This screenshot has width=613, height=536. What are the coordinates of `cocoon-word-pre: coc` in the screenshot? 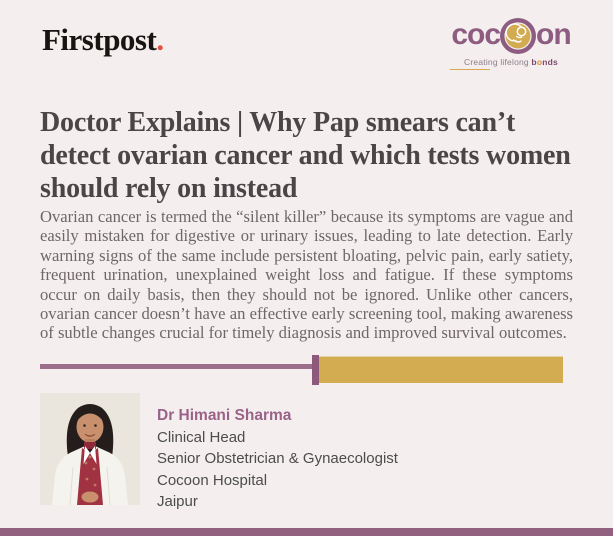 It's located at (476, 34).